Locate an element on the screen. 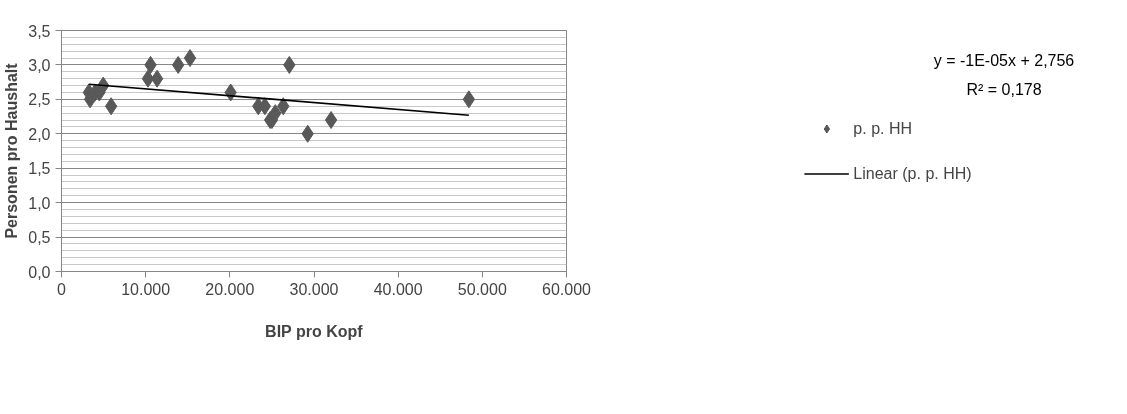  y-tick-label: 2,0 is located at coordinates (39, 134).